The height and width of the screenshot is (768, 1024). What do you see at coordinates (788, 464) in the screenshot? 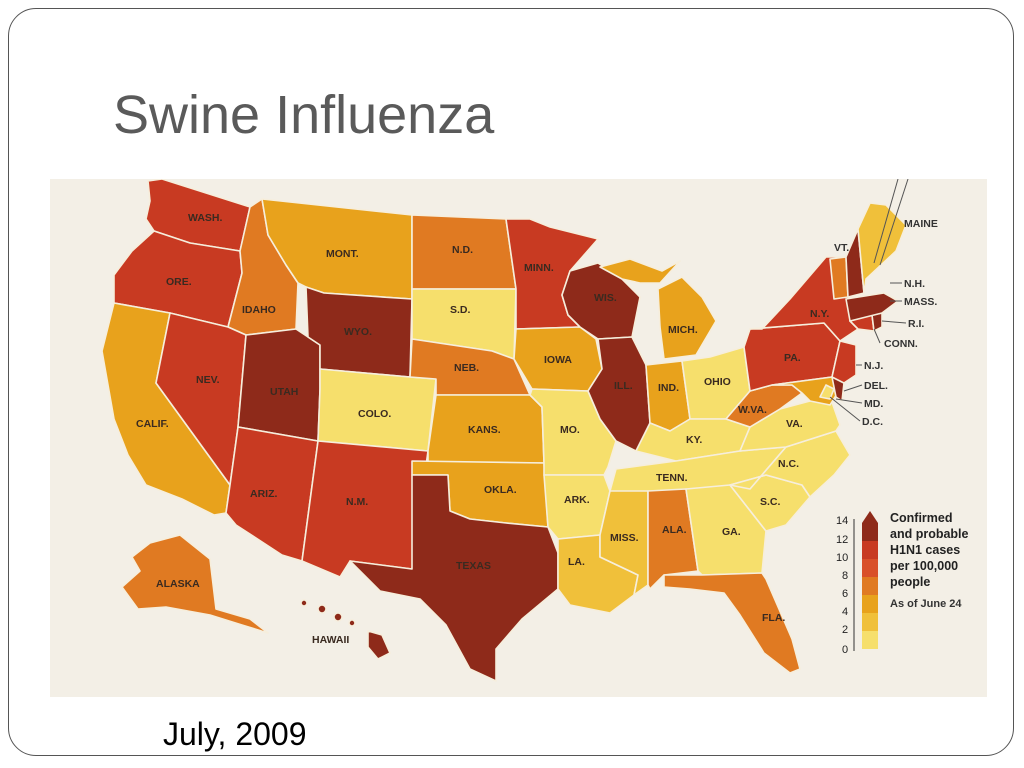
I see `label-nc: N.C.` at bounding box center [788, 464].